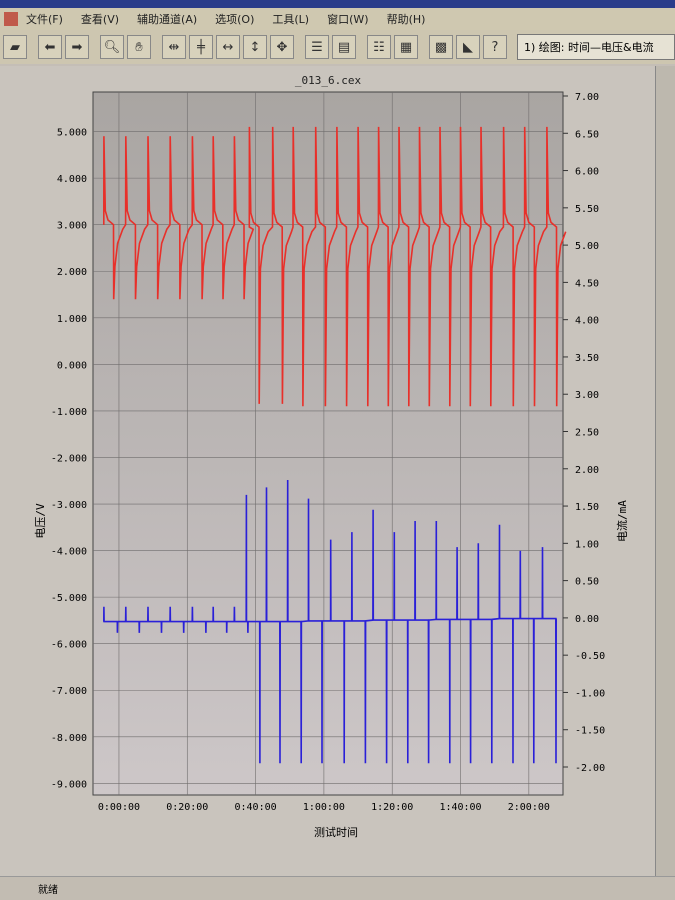 This screenshot has width=675, height=900. What do you see at coordinates (167, 19) in the screenshot?
I see `menu-aux-channel: 辅助通道(A)` at bounding box center [167, 19].